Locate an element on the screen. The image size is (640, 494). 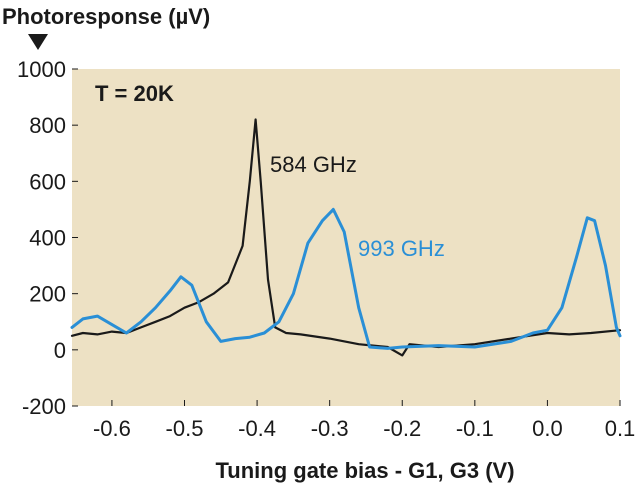
temperature-annotation: T = 20K is located at coordinates (134, 93).